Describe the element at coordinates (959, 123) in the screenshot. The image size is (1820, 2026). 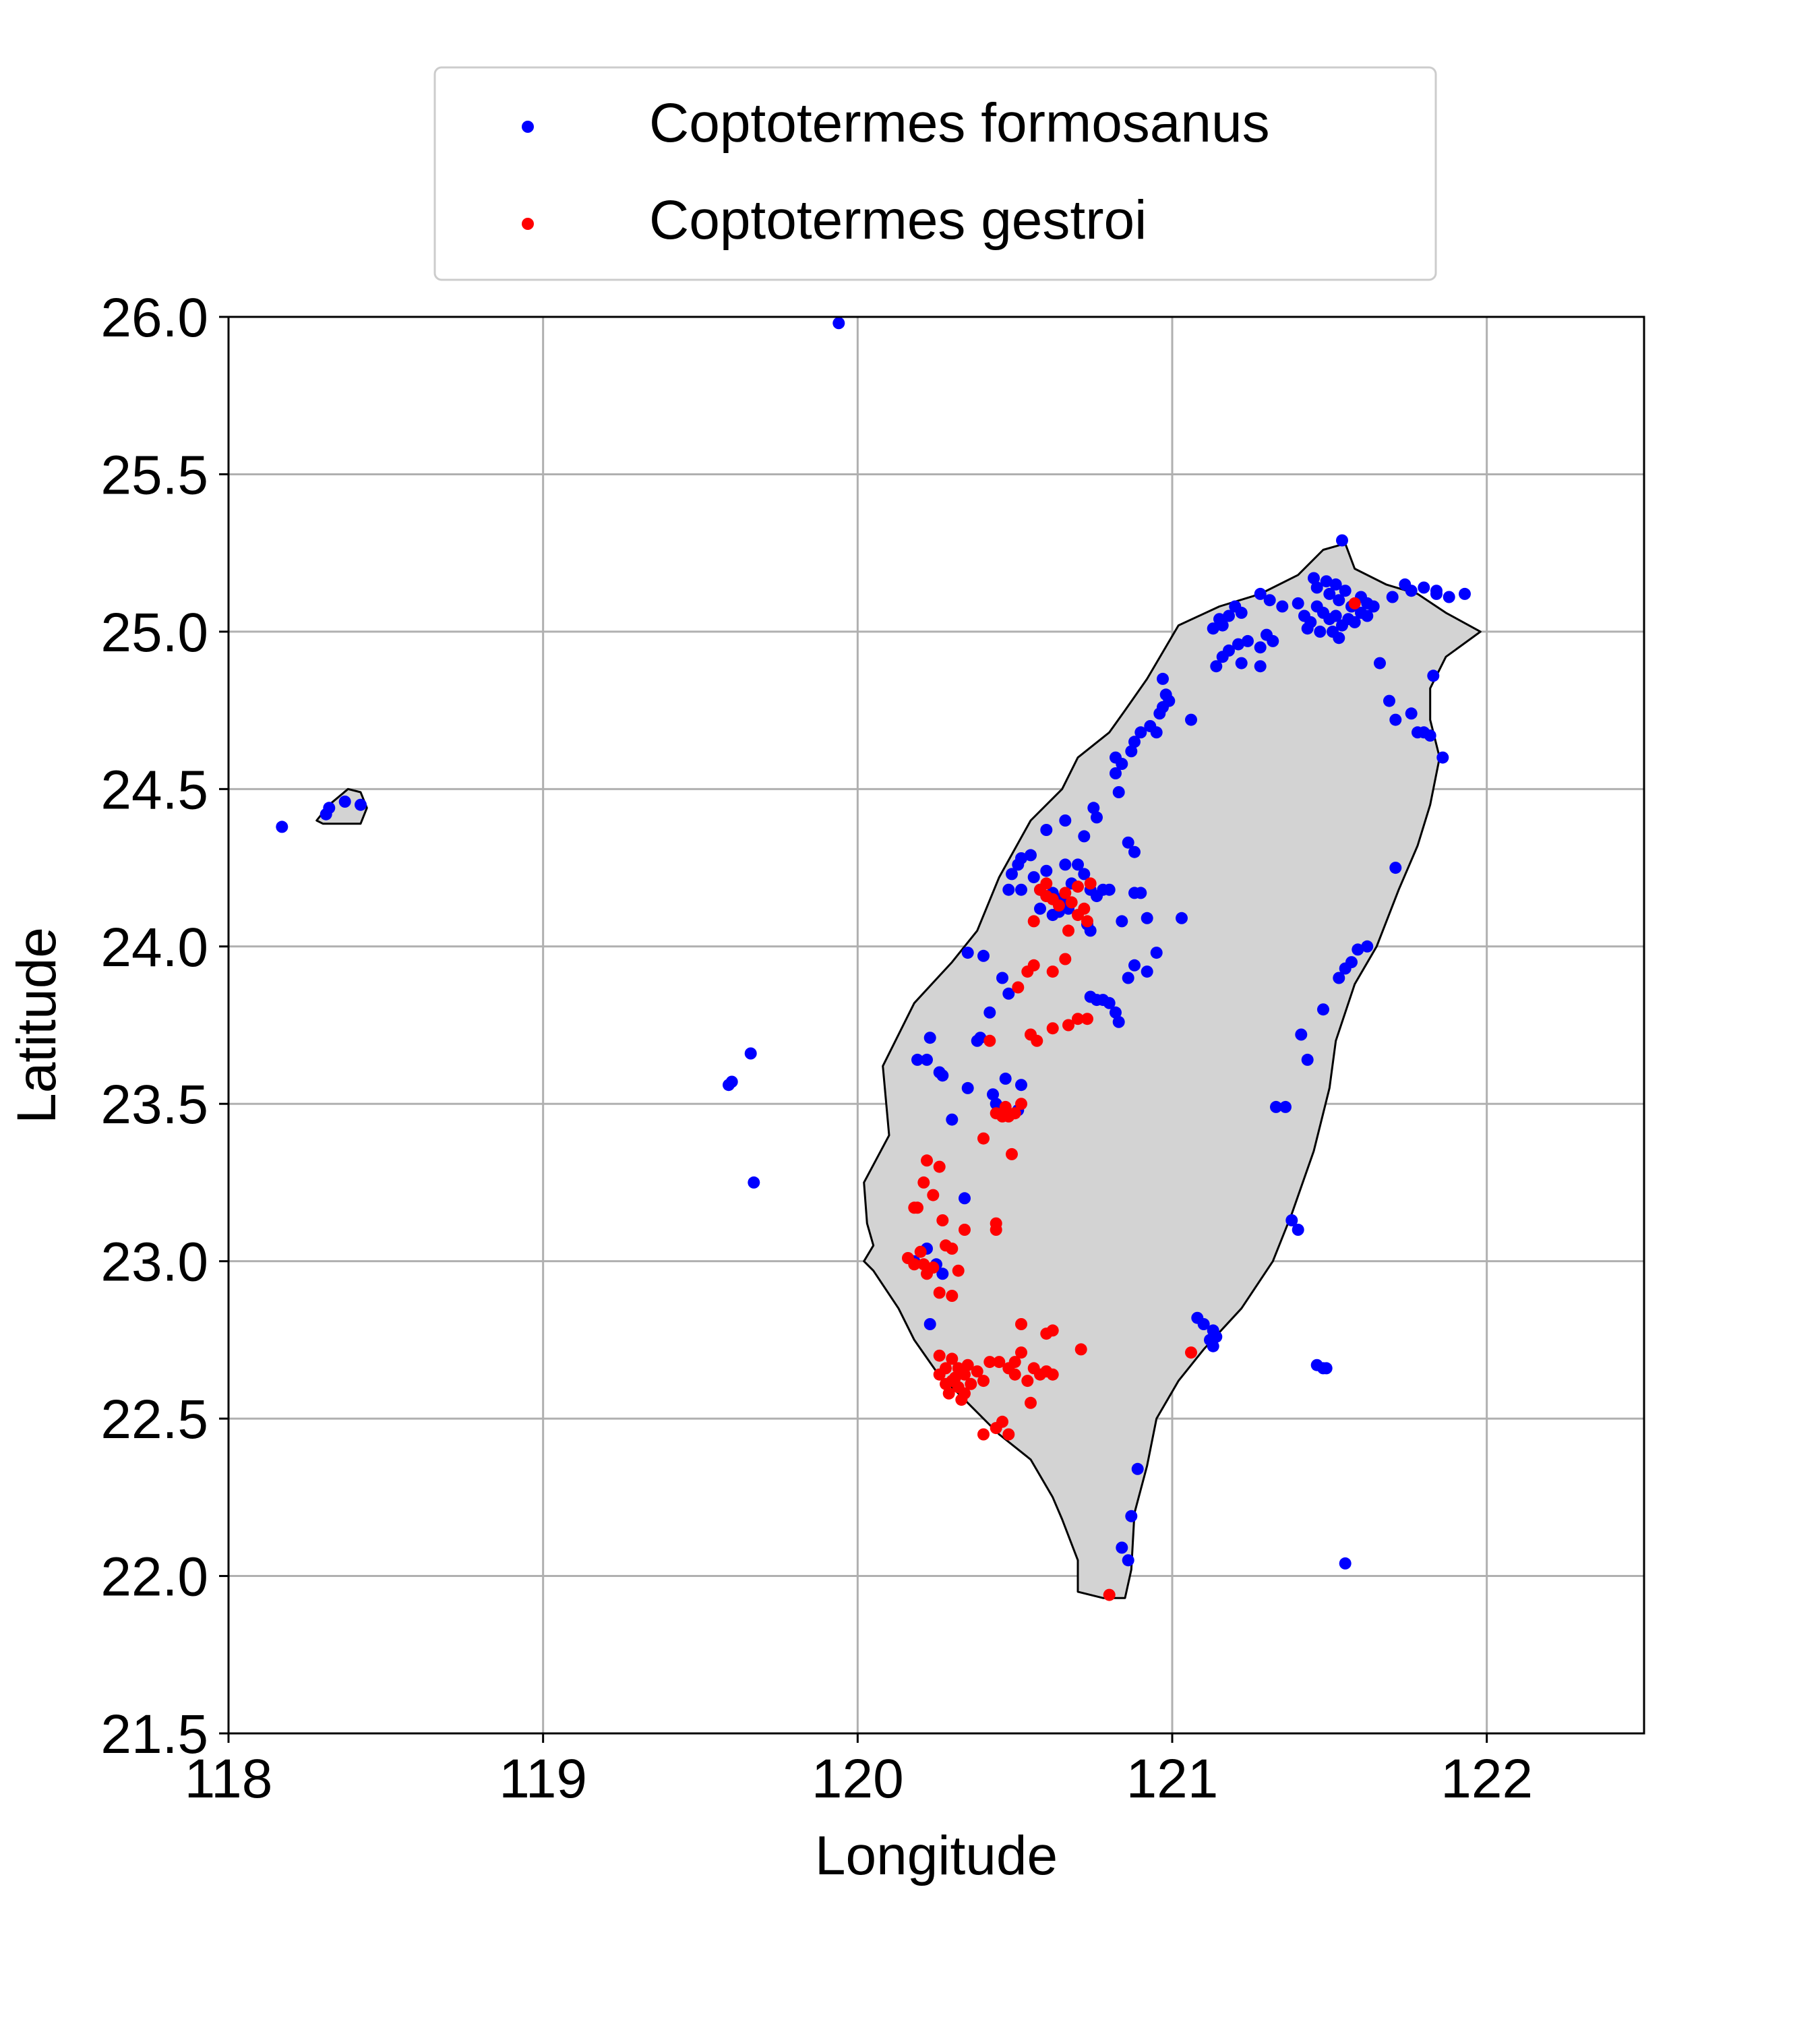
I see `legend-label-formosanus: Coptotermes formosanus` at that location.